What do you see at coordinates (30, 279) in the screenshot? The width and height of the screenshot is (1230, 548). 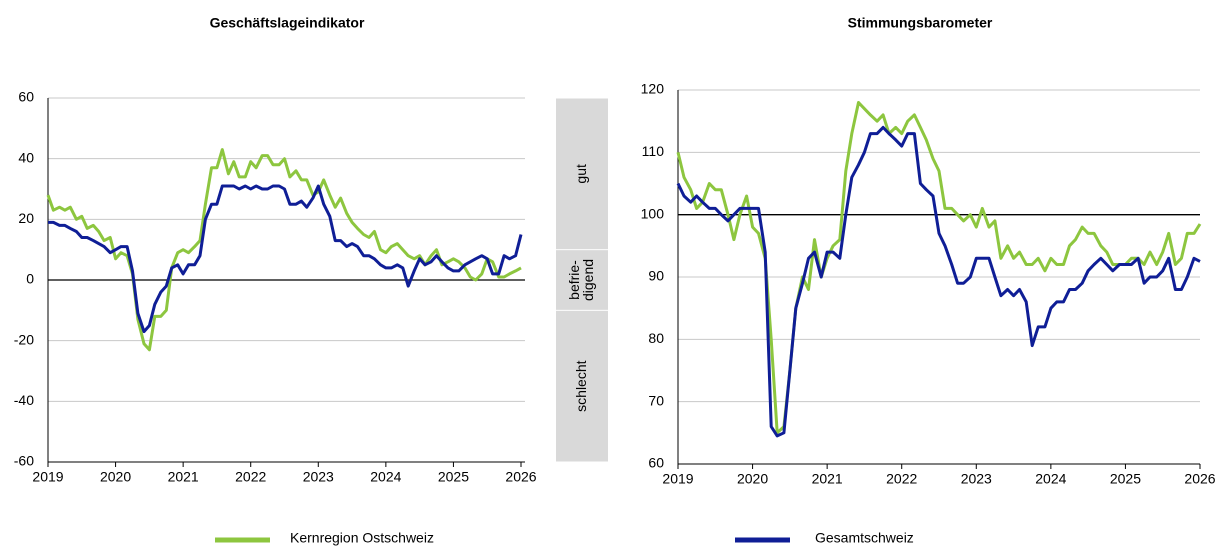 I see `y-tick-label: 0` at bounding box center [30, 279].